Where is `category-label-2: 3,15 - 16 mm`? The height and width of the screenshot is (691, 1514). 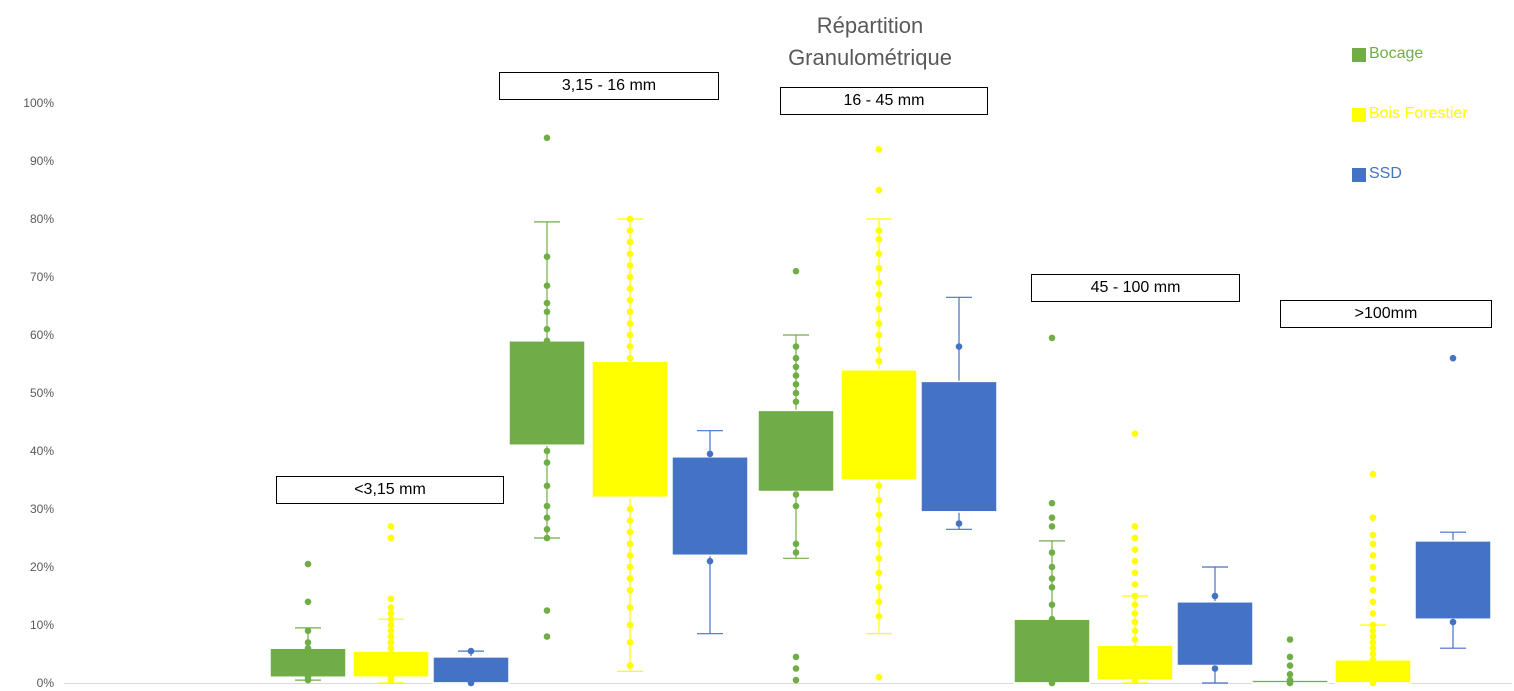 category-label-2: 3,15 - 16 mm is located at coordinates (609, 86).